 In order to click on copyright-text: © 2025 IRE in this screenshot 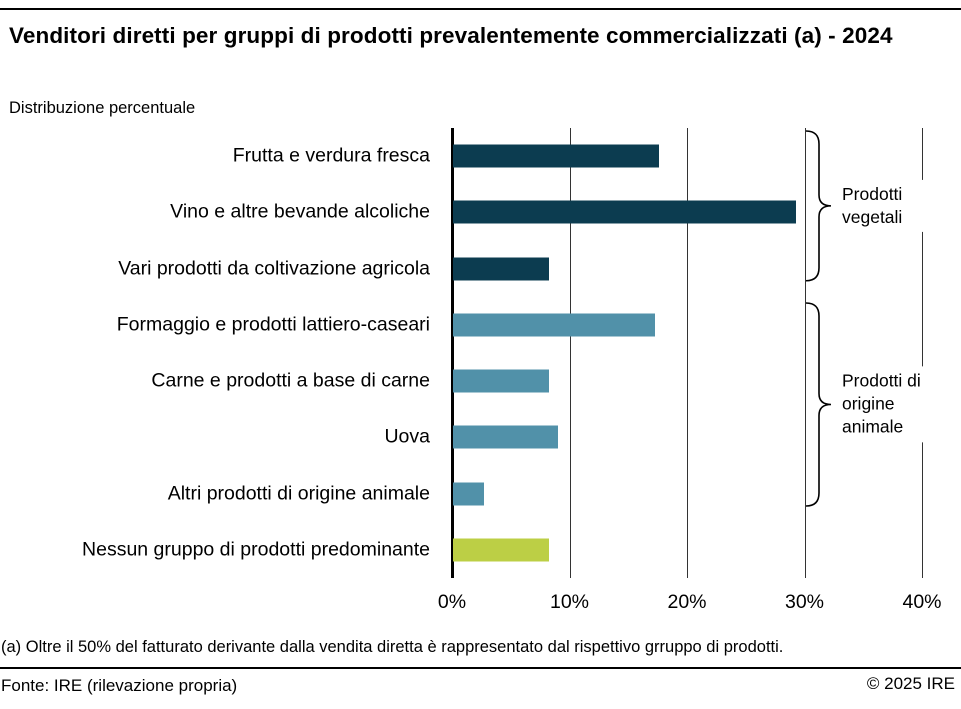, I will do `click(910, 683)`.